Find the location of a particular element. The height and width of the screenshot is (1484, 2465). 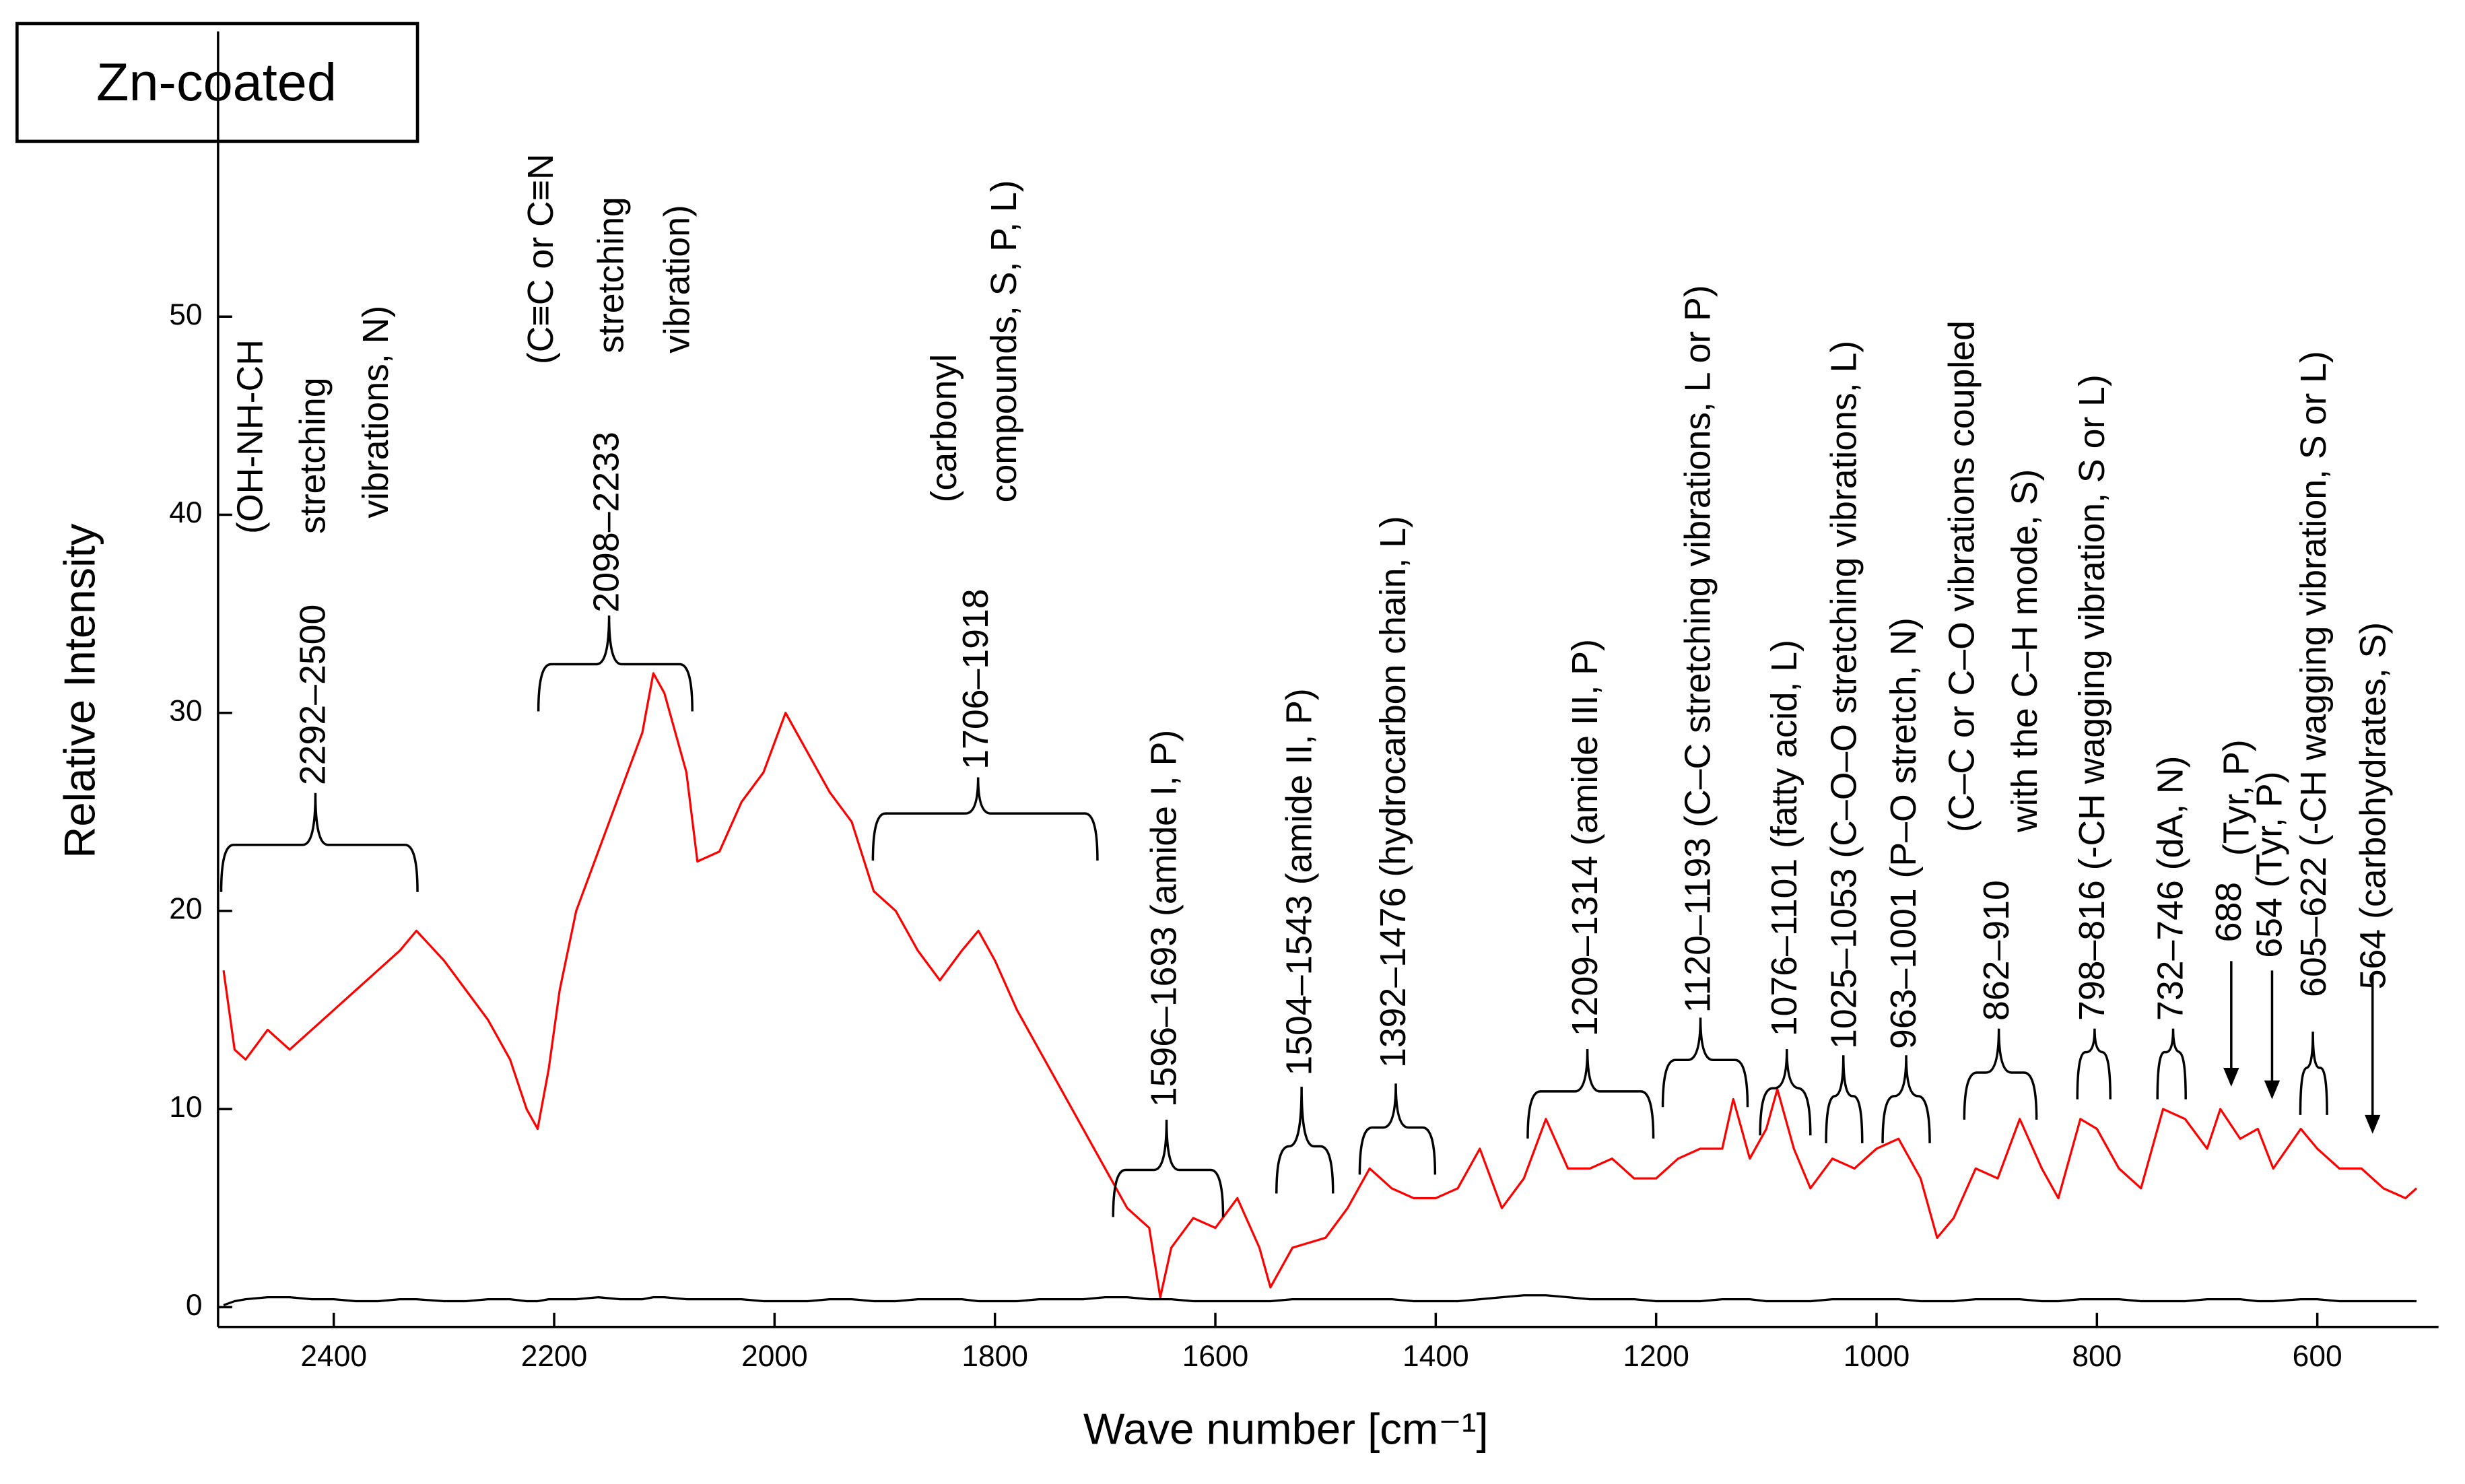

annotation-text: 688 is located at coordinates (2228, 912).